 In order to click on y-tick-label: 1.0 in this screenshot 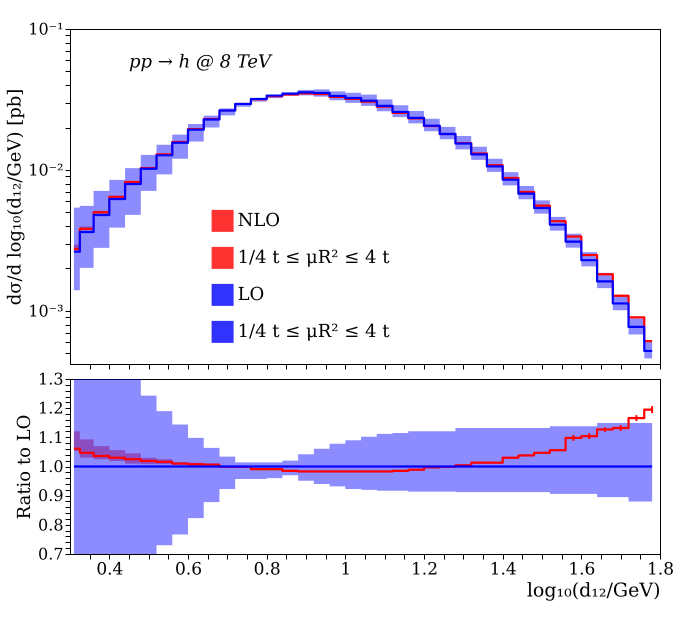, I will do `click(51, 466)`.